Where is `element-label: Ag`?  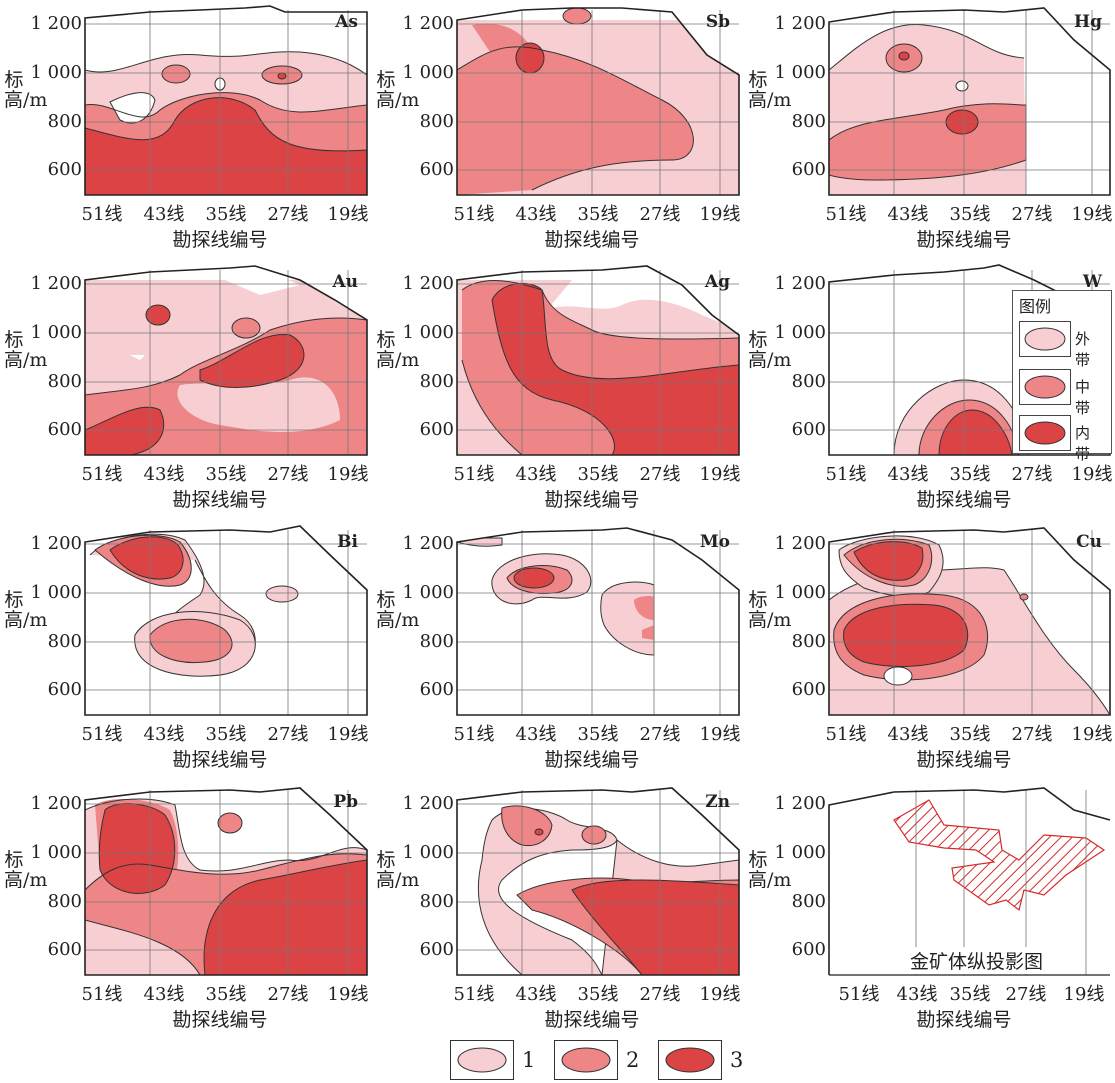
element-label: Ag is located at coordinates (717, 282).